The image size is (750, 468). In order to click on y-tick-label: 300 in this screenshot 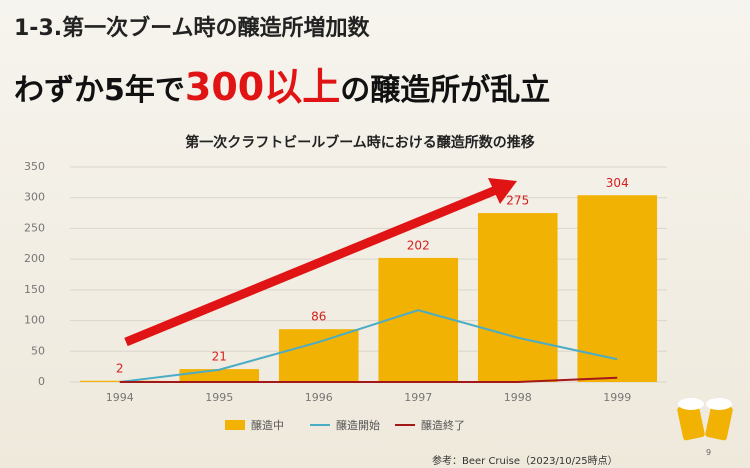, I will do `click(34, 197)`.